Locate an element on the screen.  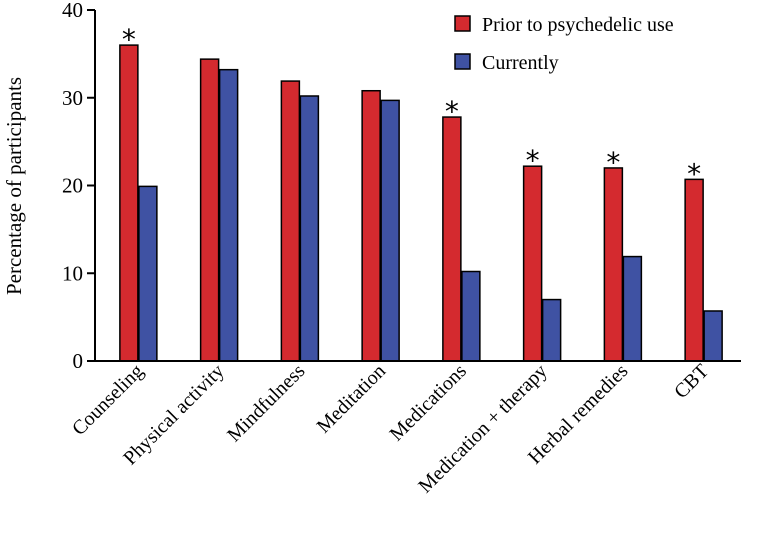
legend-swatch-prior is located at coordinates (462, 23).